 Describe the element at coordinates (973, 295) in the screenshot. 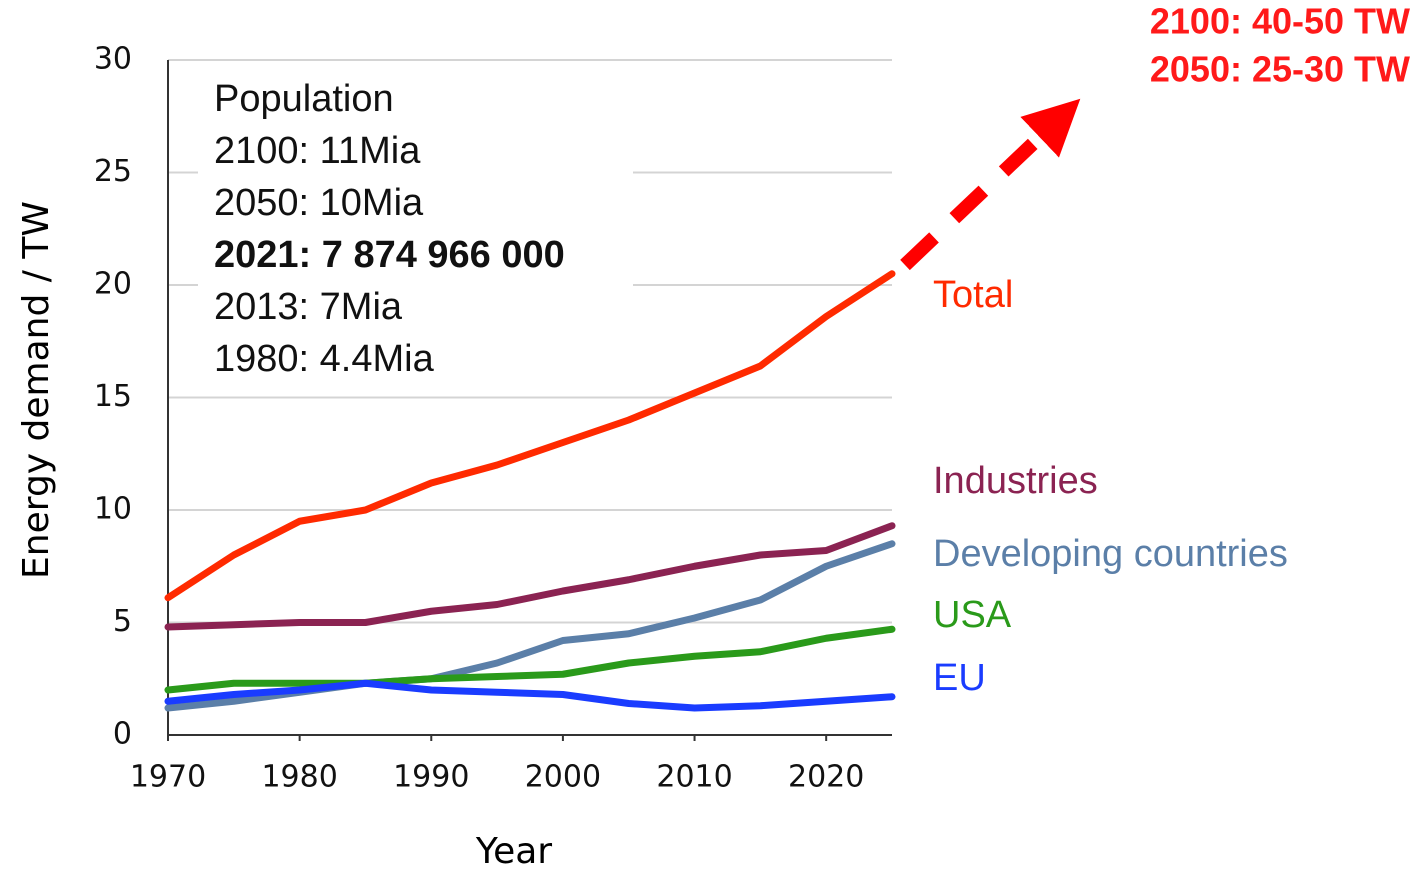

I see `series-label: Total` at that location.